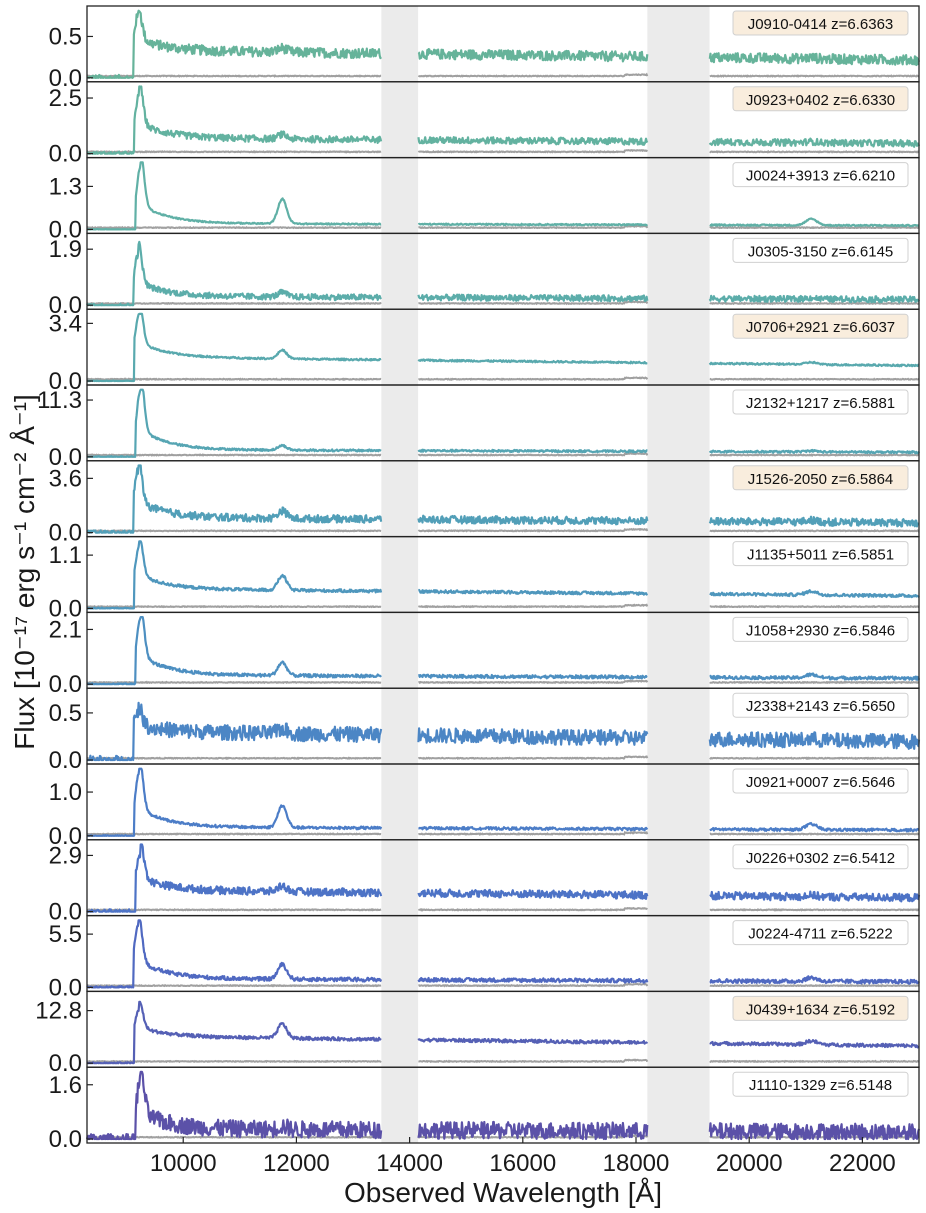 This screenshot has height=1213, width=926. I want to click on spectrum-label: J0024+3913 z=6.6210, so click(820, 176).